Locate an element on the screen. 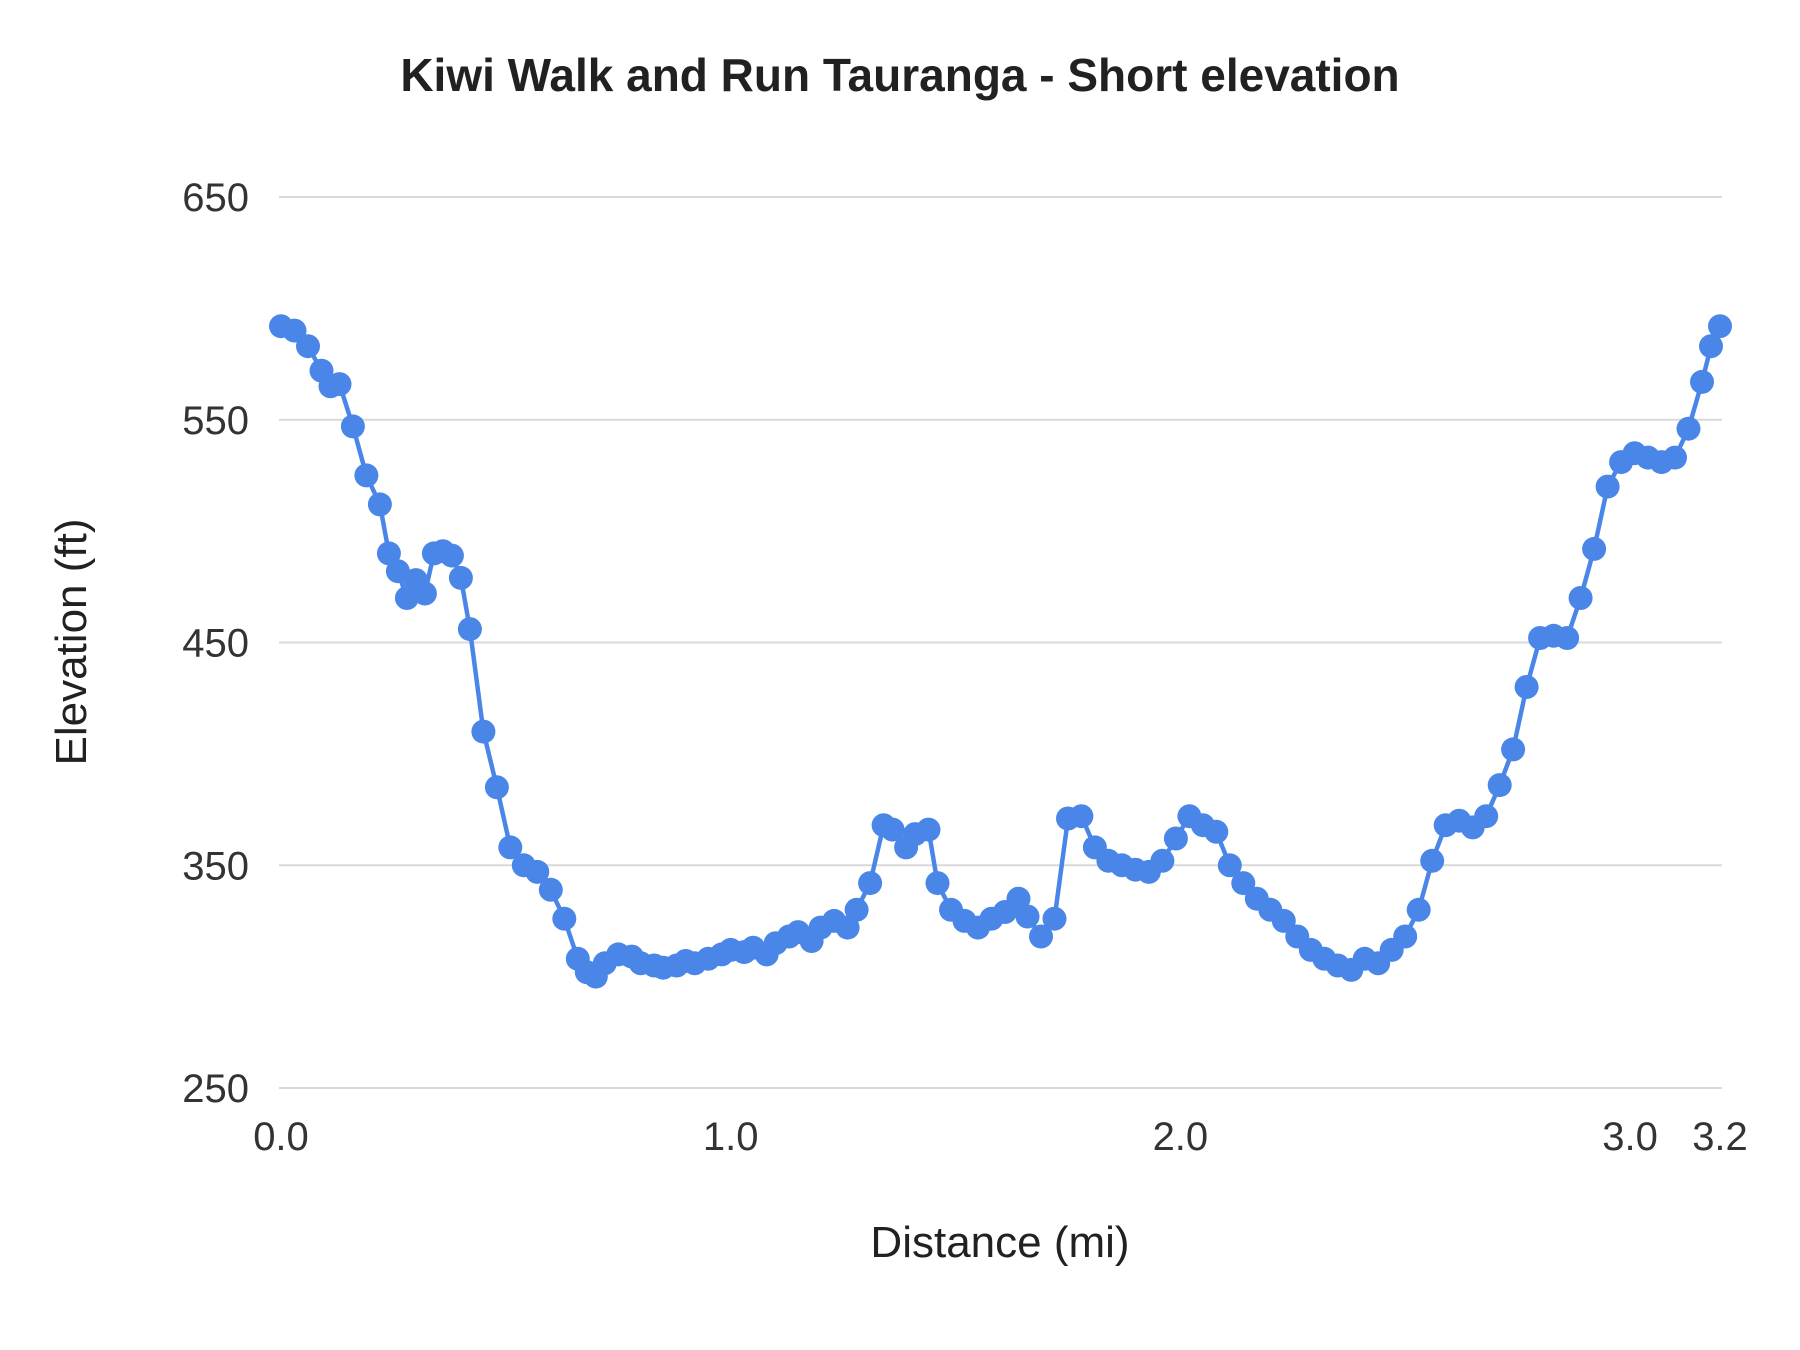  y-tick-label: 450 is located at coordinates (215, 644).